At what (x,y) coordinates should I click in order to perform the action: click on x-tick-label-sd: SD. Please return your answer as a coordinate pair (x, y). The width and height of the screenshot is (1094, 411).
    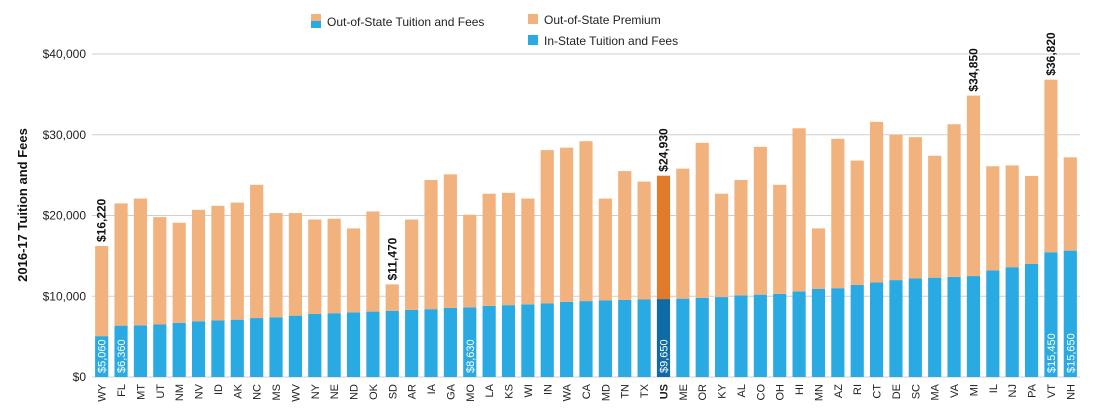
    Looking at the image, I should click on (393, 391).